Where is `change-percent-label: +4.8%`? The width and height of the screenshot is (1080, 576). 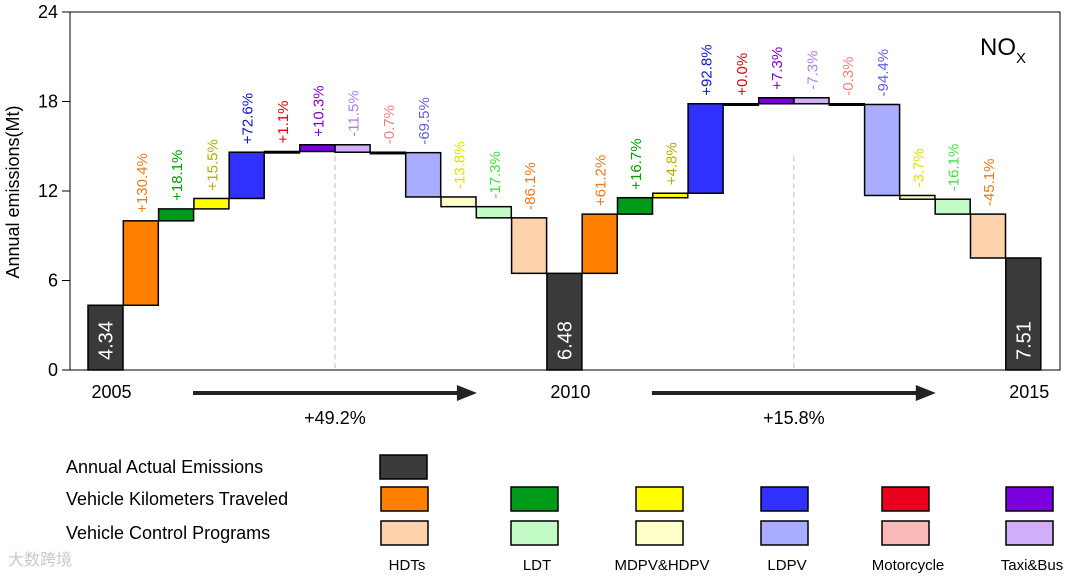
change-percent-label: +4.8% is located at coordinates (671, 163).